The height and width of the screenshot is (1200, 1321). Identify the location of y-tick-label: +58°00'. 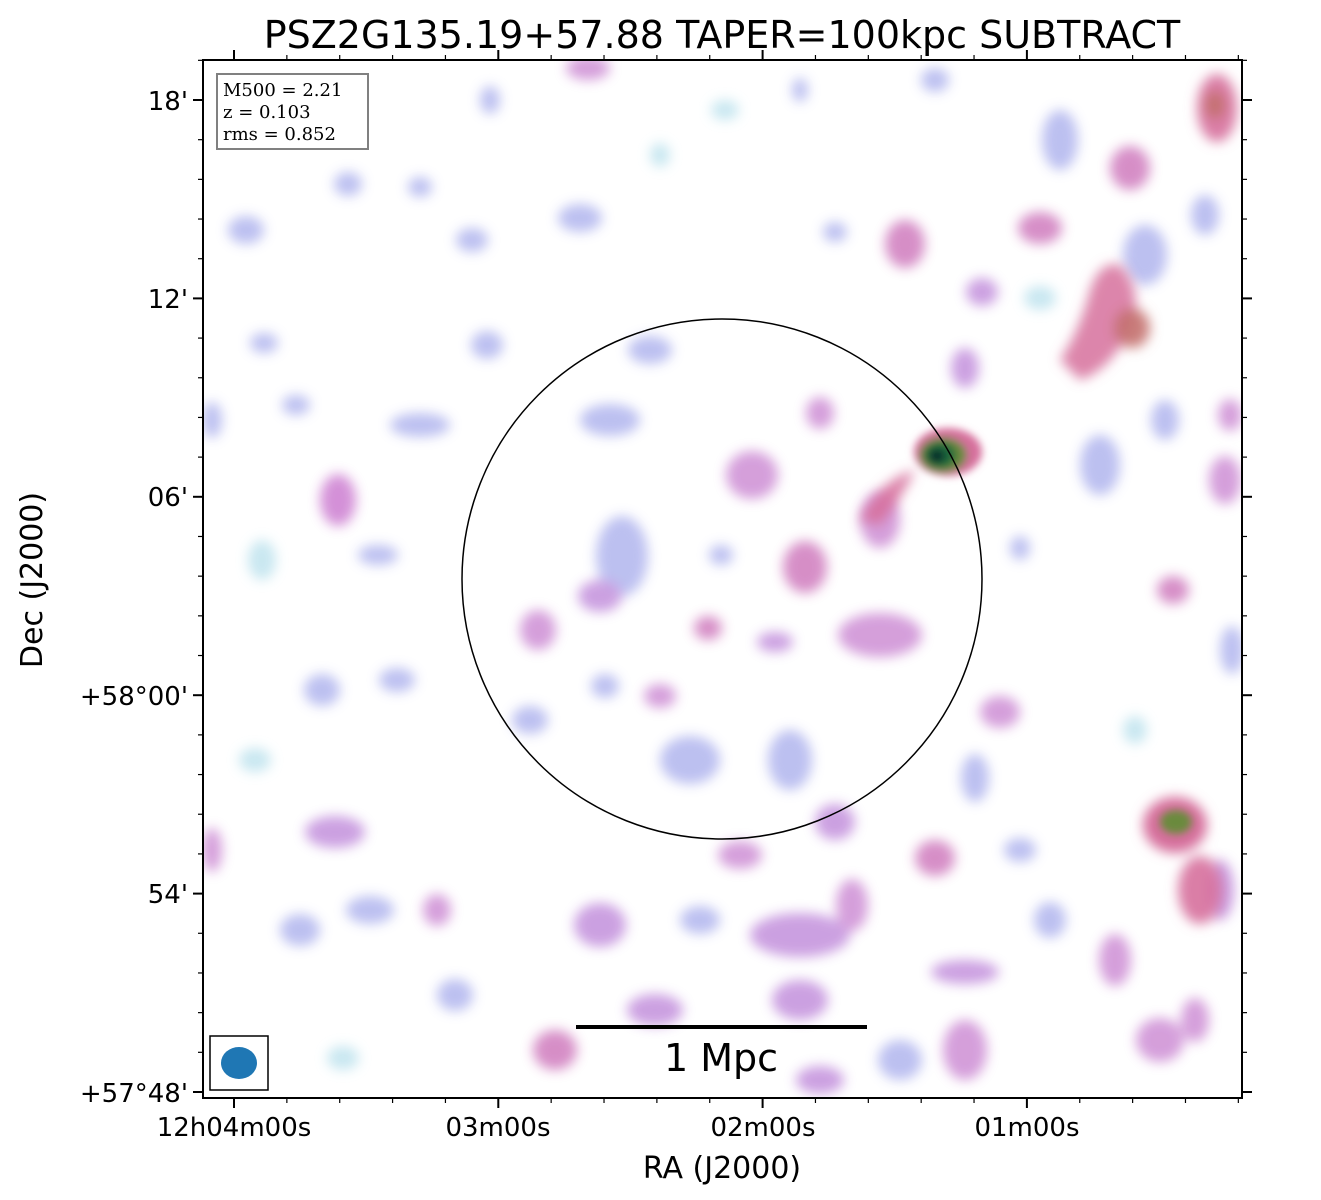
(134, 697).